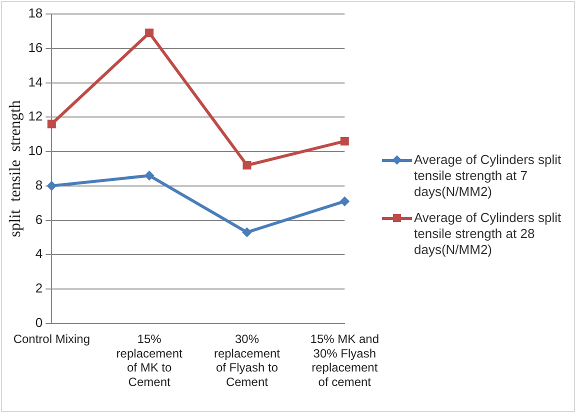 Image resolution: width=576 pixels, height=413 pixels. What do you see at coordinates (345, 361) in the screenshot?
I see `x-tick-label: 15% MK and 30% Flyash replacement of cement` at bounding box center [345, 361].